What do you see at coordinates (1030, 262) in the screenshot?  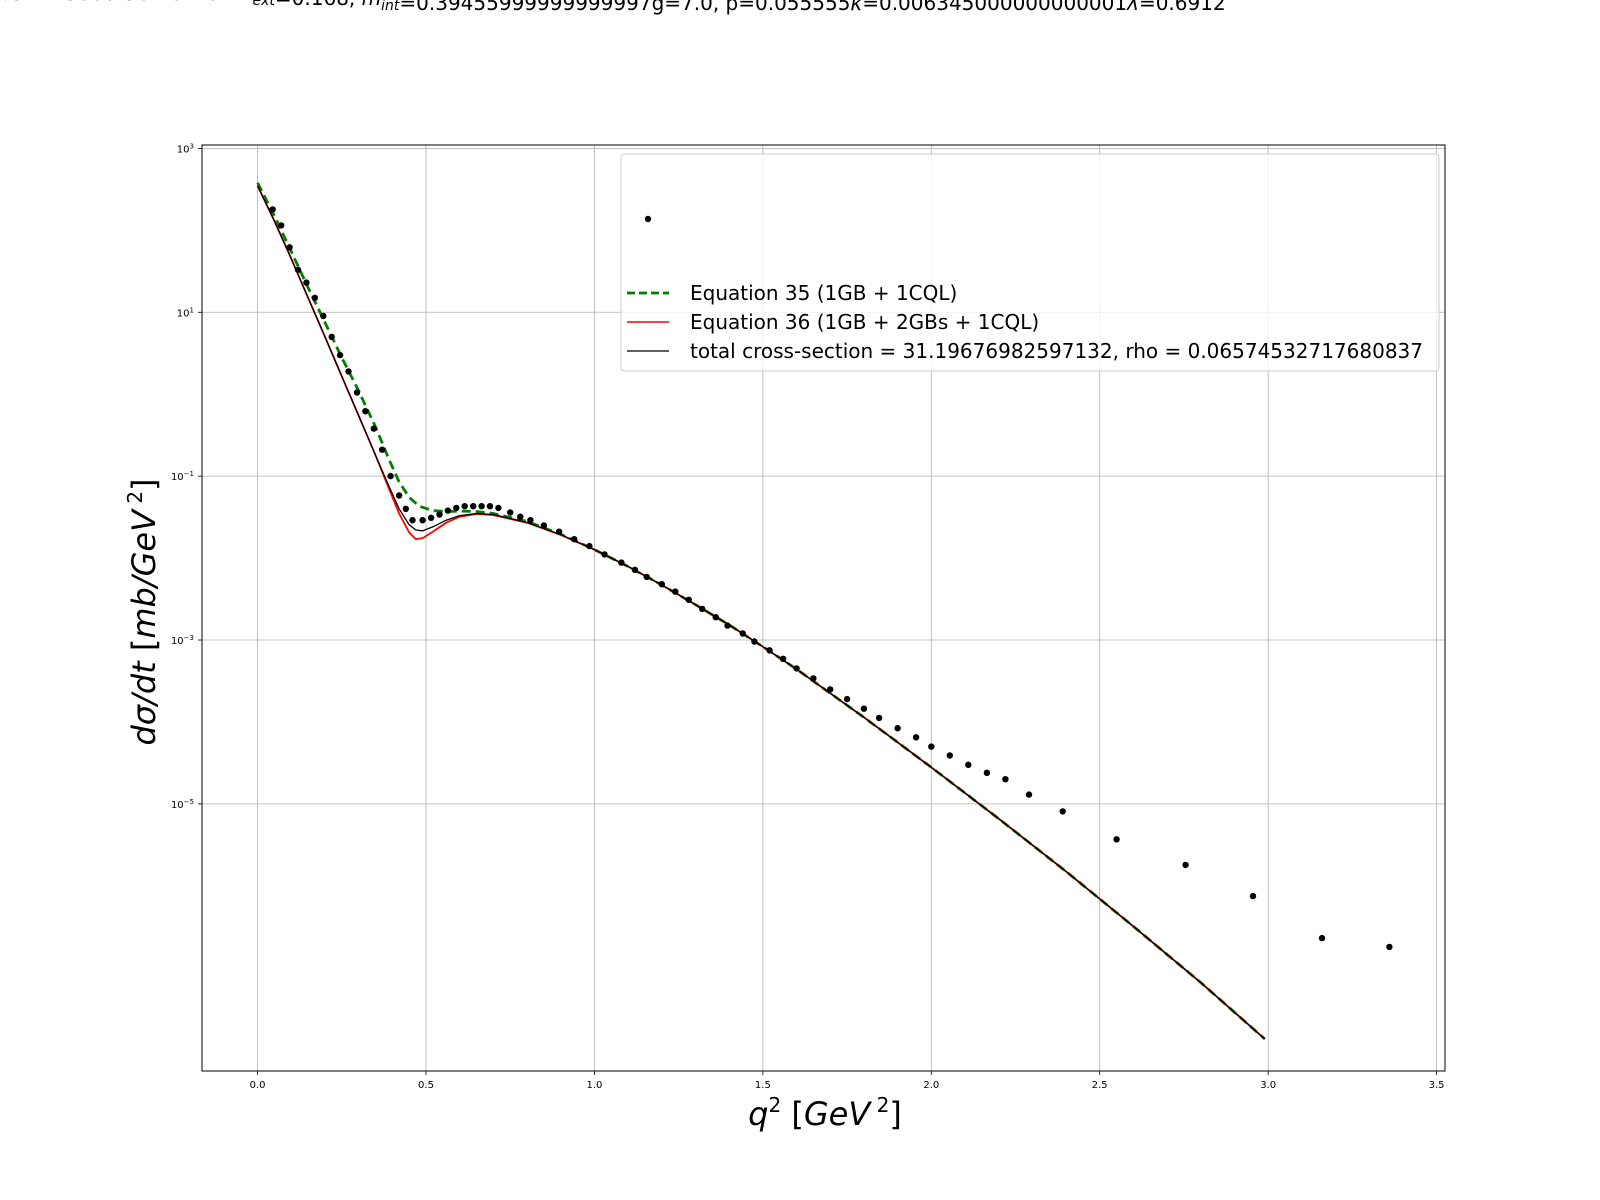 I see `legend-box` at bounding box center [1030, 262].